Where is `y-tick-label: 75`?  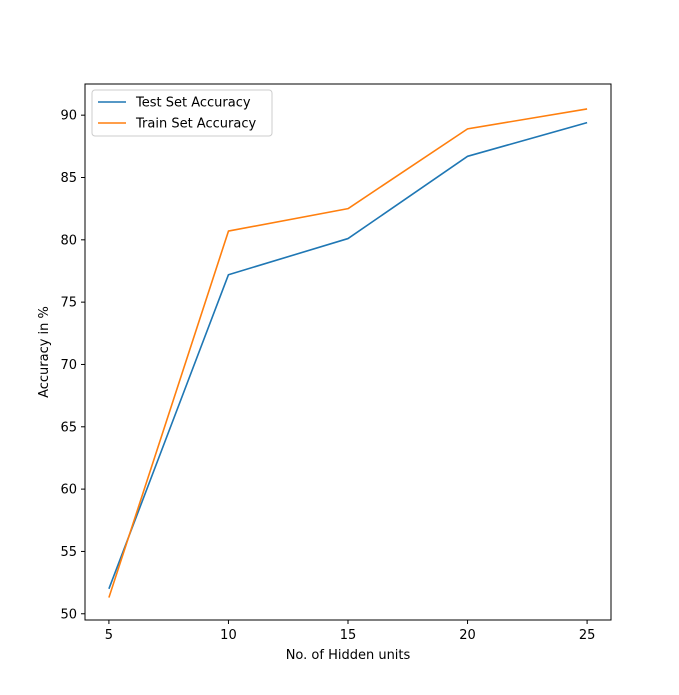
y-tick-label: 75 is located at coordinates (68, 303).